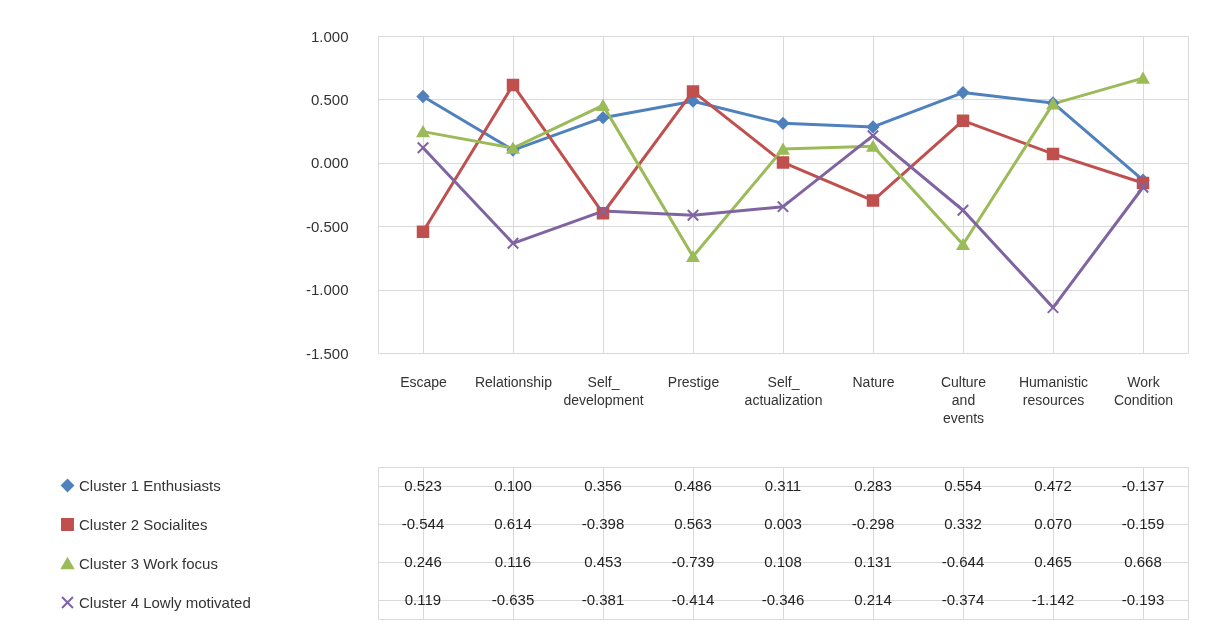 The image size is (1209, 640). What do you see at coordinates (783, 523) in the screenshot?
I see `data-label: 0.003` at bounding box center [783, 523].